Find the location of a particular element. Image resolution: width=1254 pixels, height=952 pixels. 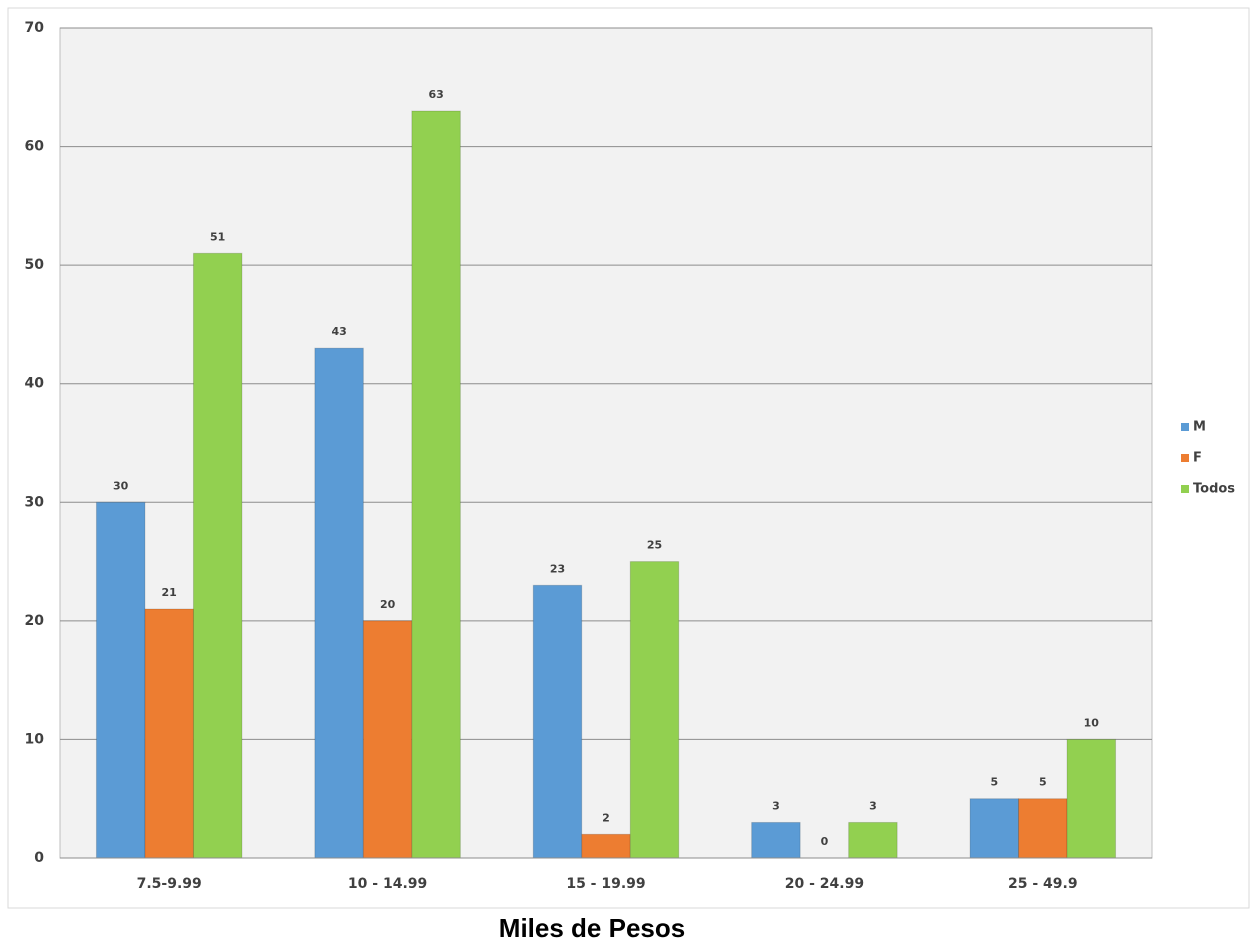

value-label: 21 is located at coordinates (169, 592).